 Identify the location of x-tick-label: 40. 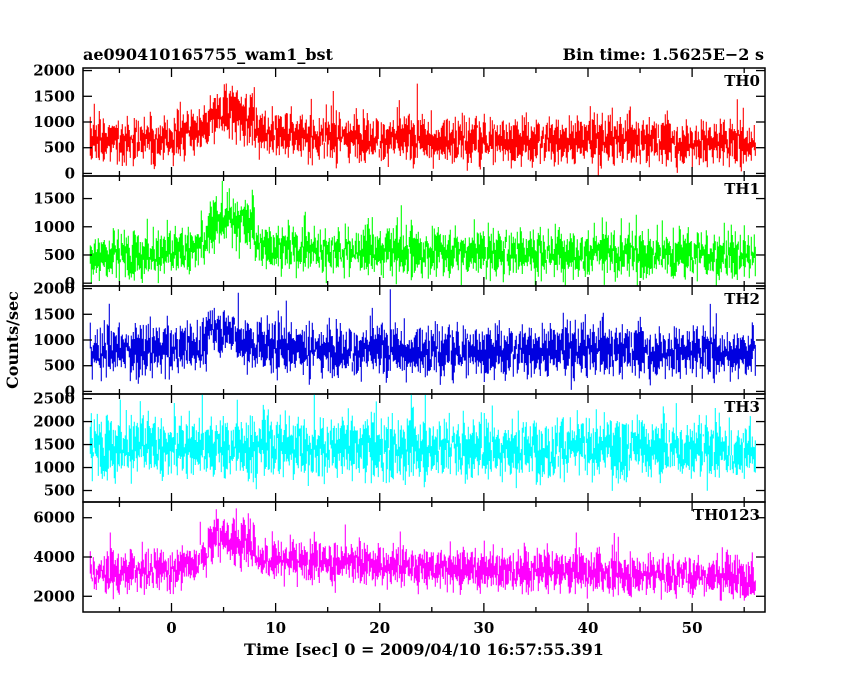
(588, 628).